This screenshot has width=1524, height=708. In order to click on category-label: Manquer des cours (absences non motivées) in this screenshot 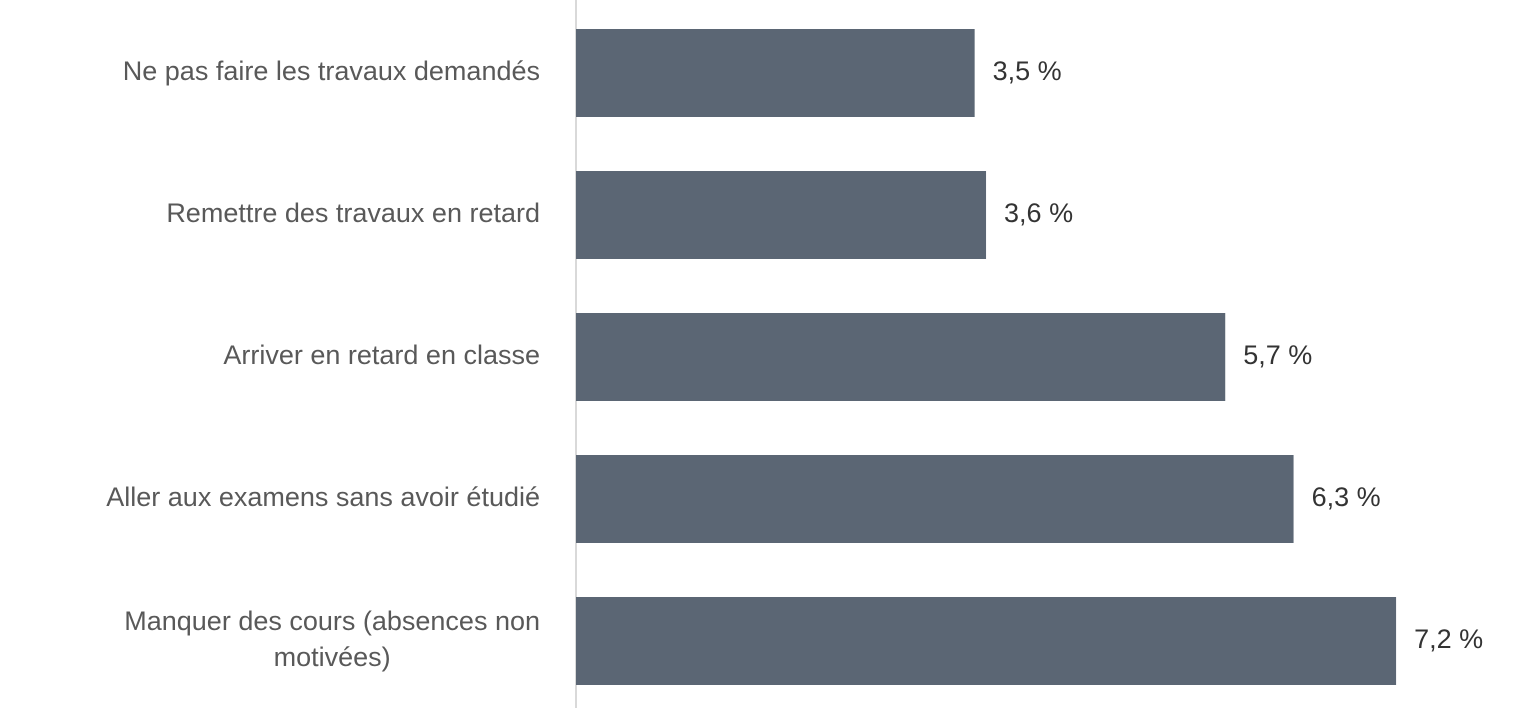, I will do `click(332, 639)`.